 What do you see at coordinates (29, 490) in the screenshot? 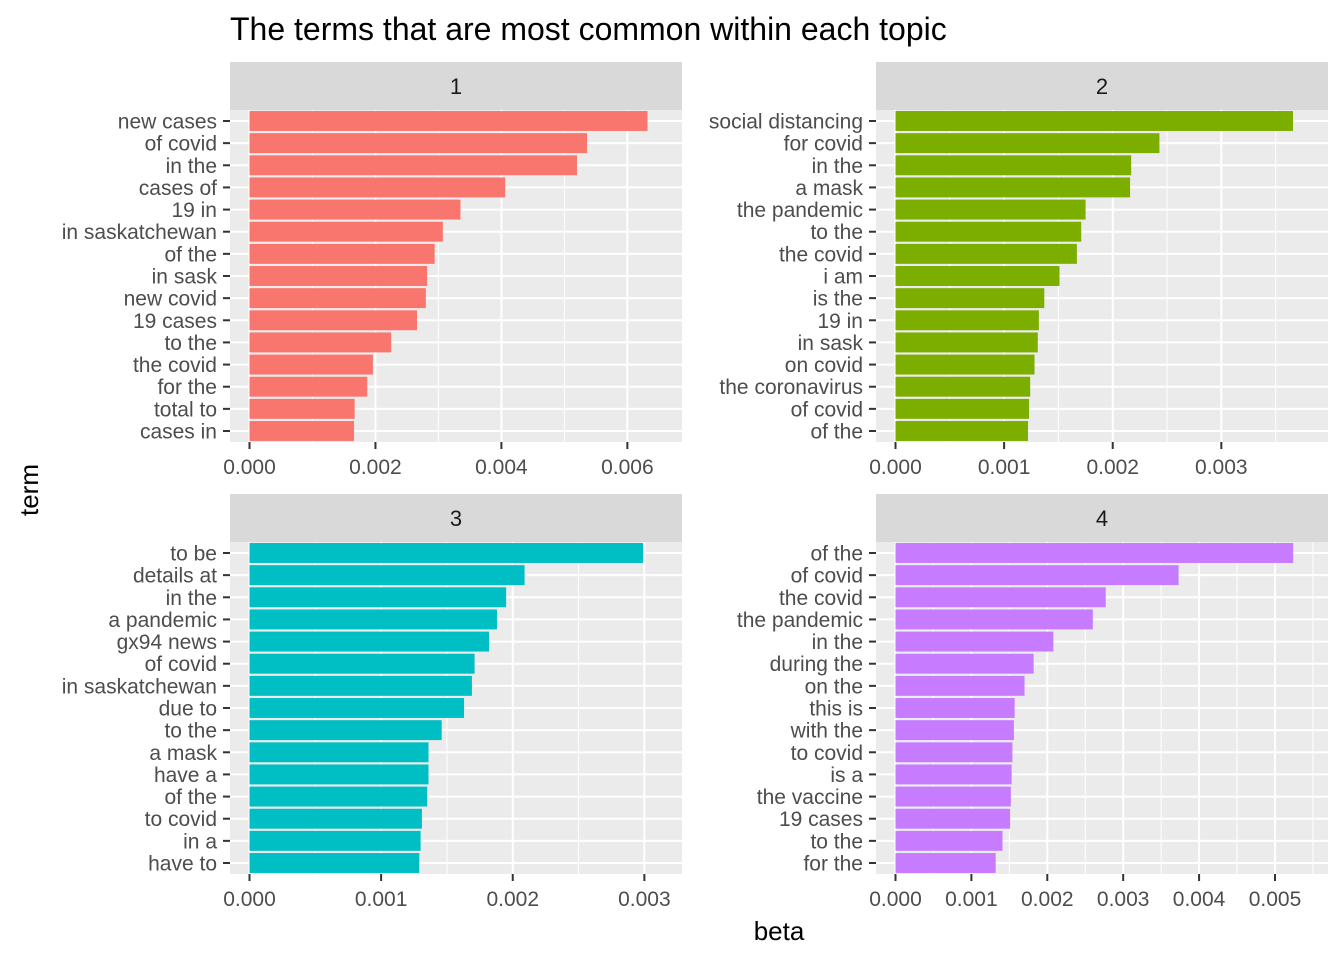
I see `y-axis-label: term` at bounding box center [29, 490].